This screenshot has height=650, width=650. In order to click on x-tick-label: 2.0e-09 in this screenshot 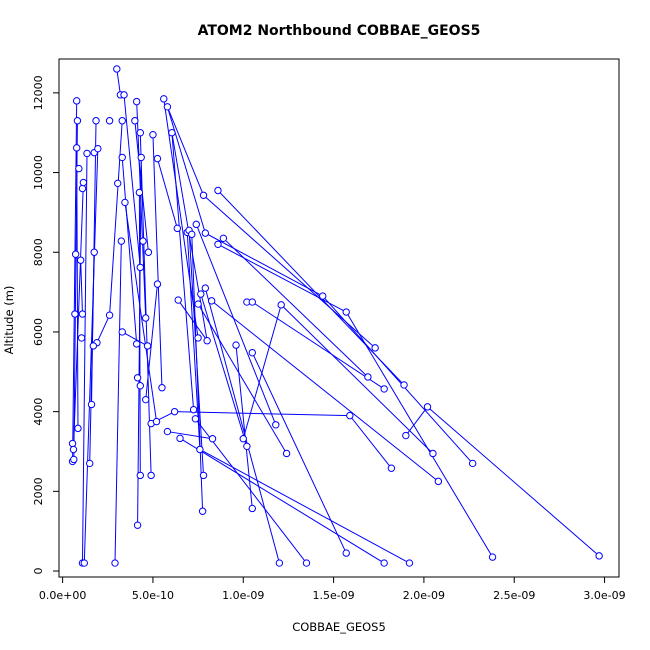, I will do `click(424, 595)`.